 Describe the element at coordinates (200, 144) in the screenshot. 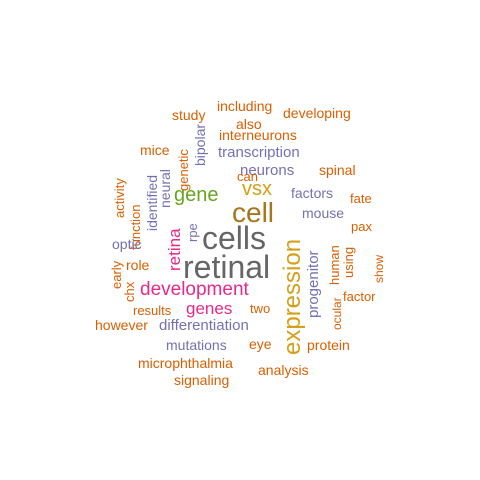

I see `word-bipolar: bipolar` at that location.